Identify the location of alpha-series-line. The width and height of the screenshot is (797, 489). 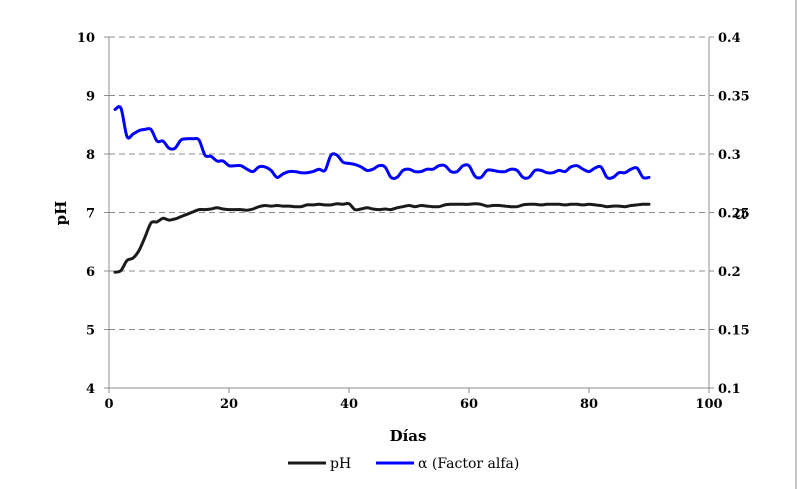
(382, 143).